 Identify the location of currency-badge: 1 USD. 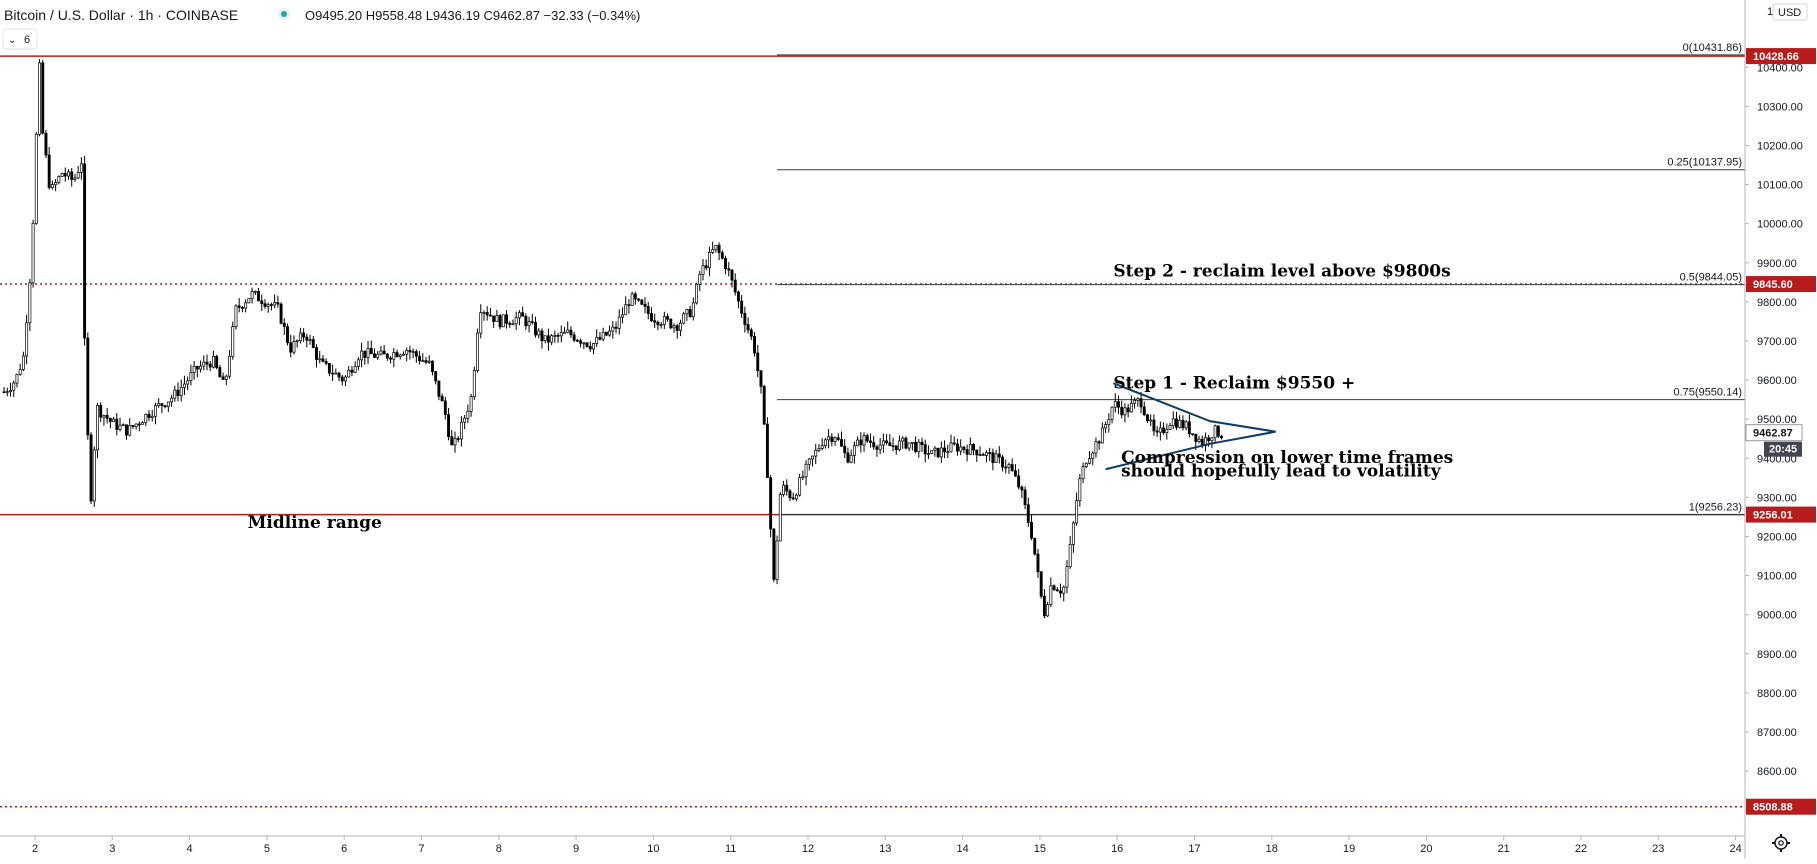
(1787, 12).